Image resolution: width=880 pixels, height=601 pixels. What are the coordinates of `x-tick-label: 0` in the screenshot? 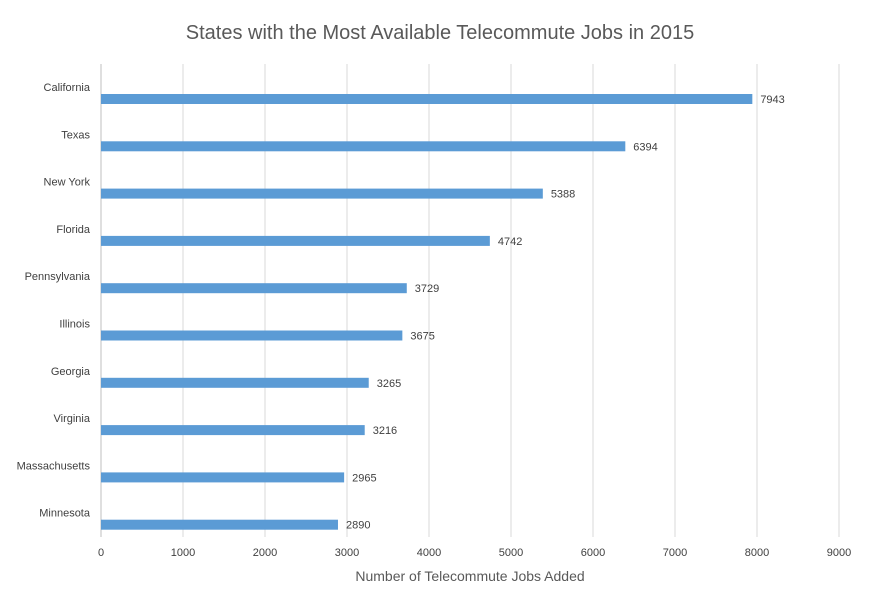 It's located at (101, 553).